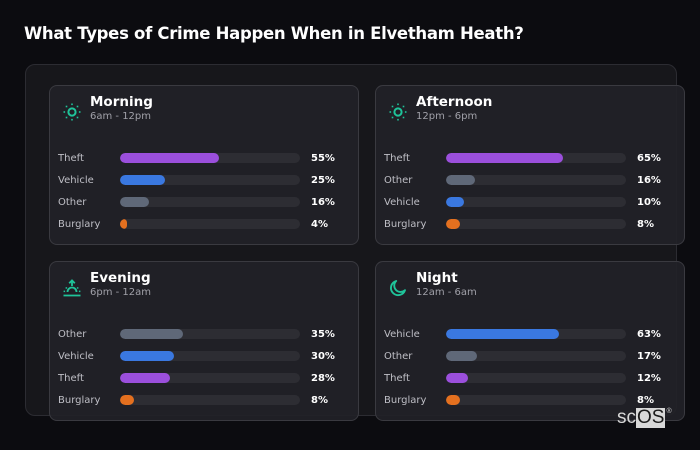  What do you see at coordinates (323, 356) in the screenshot?
I see `bar-value: 30%` at bounding box center [323, 356].